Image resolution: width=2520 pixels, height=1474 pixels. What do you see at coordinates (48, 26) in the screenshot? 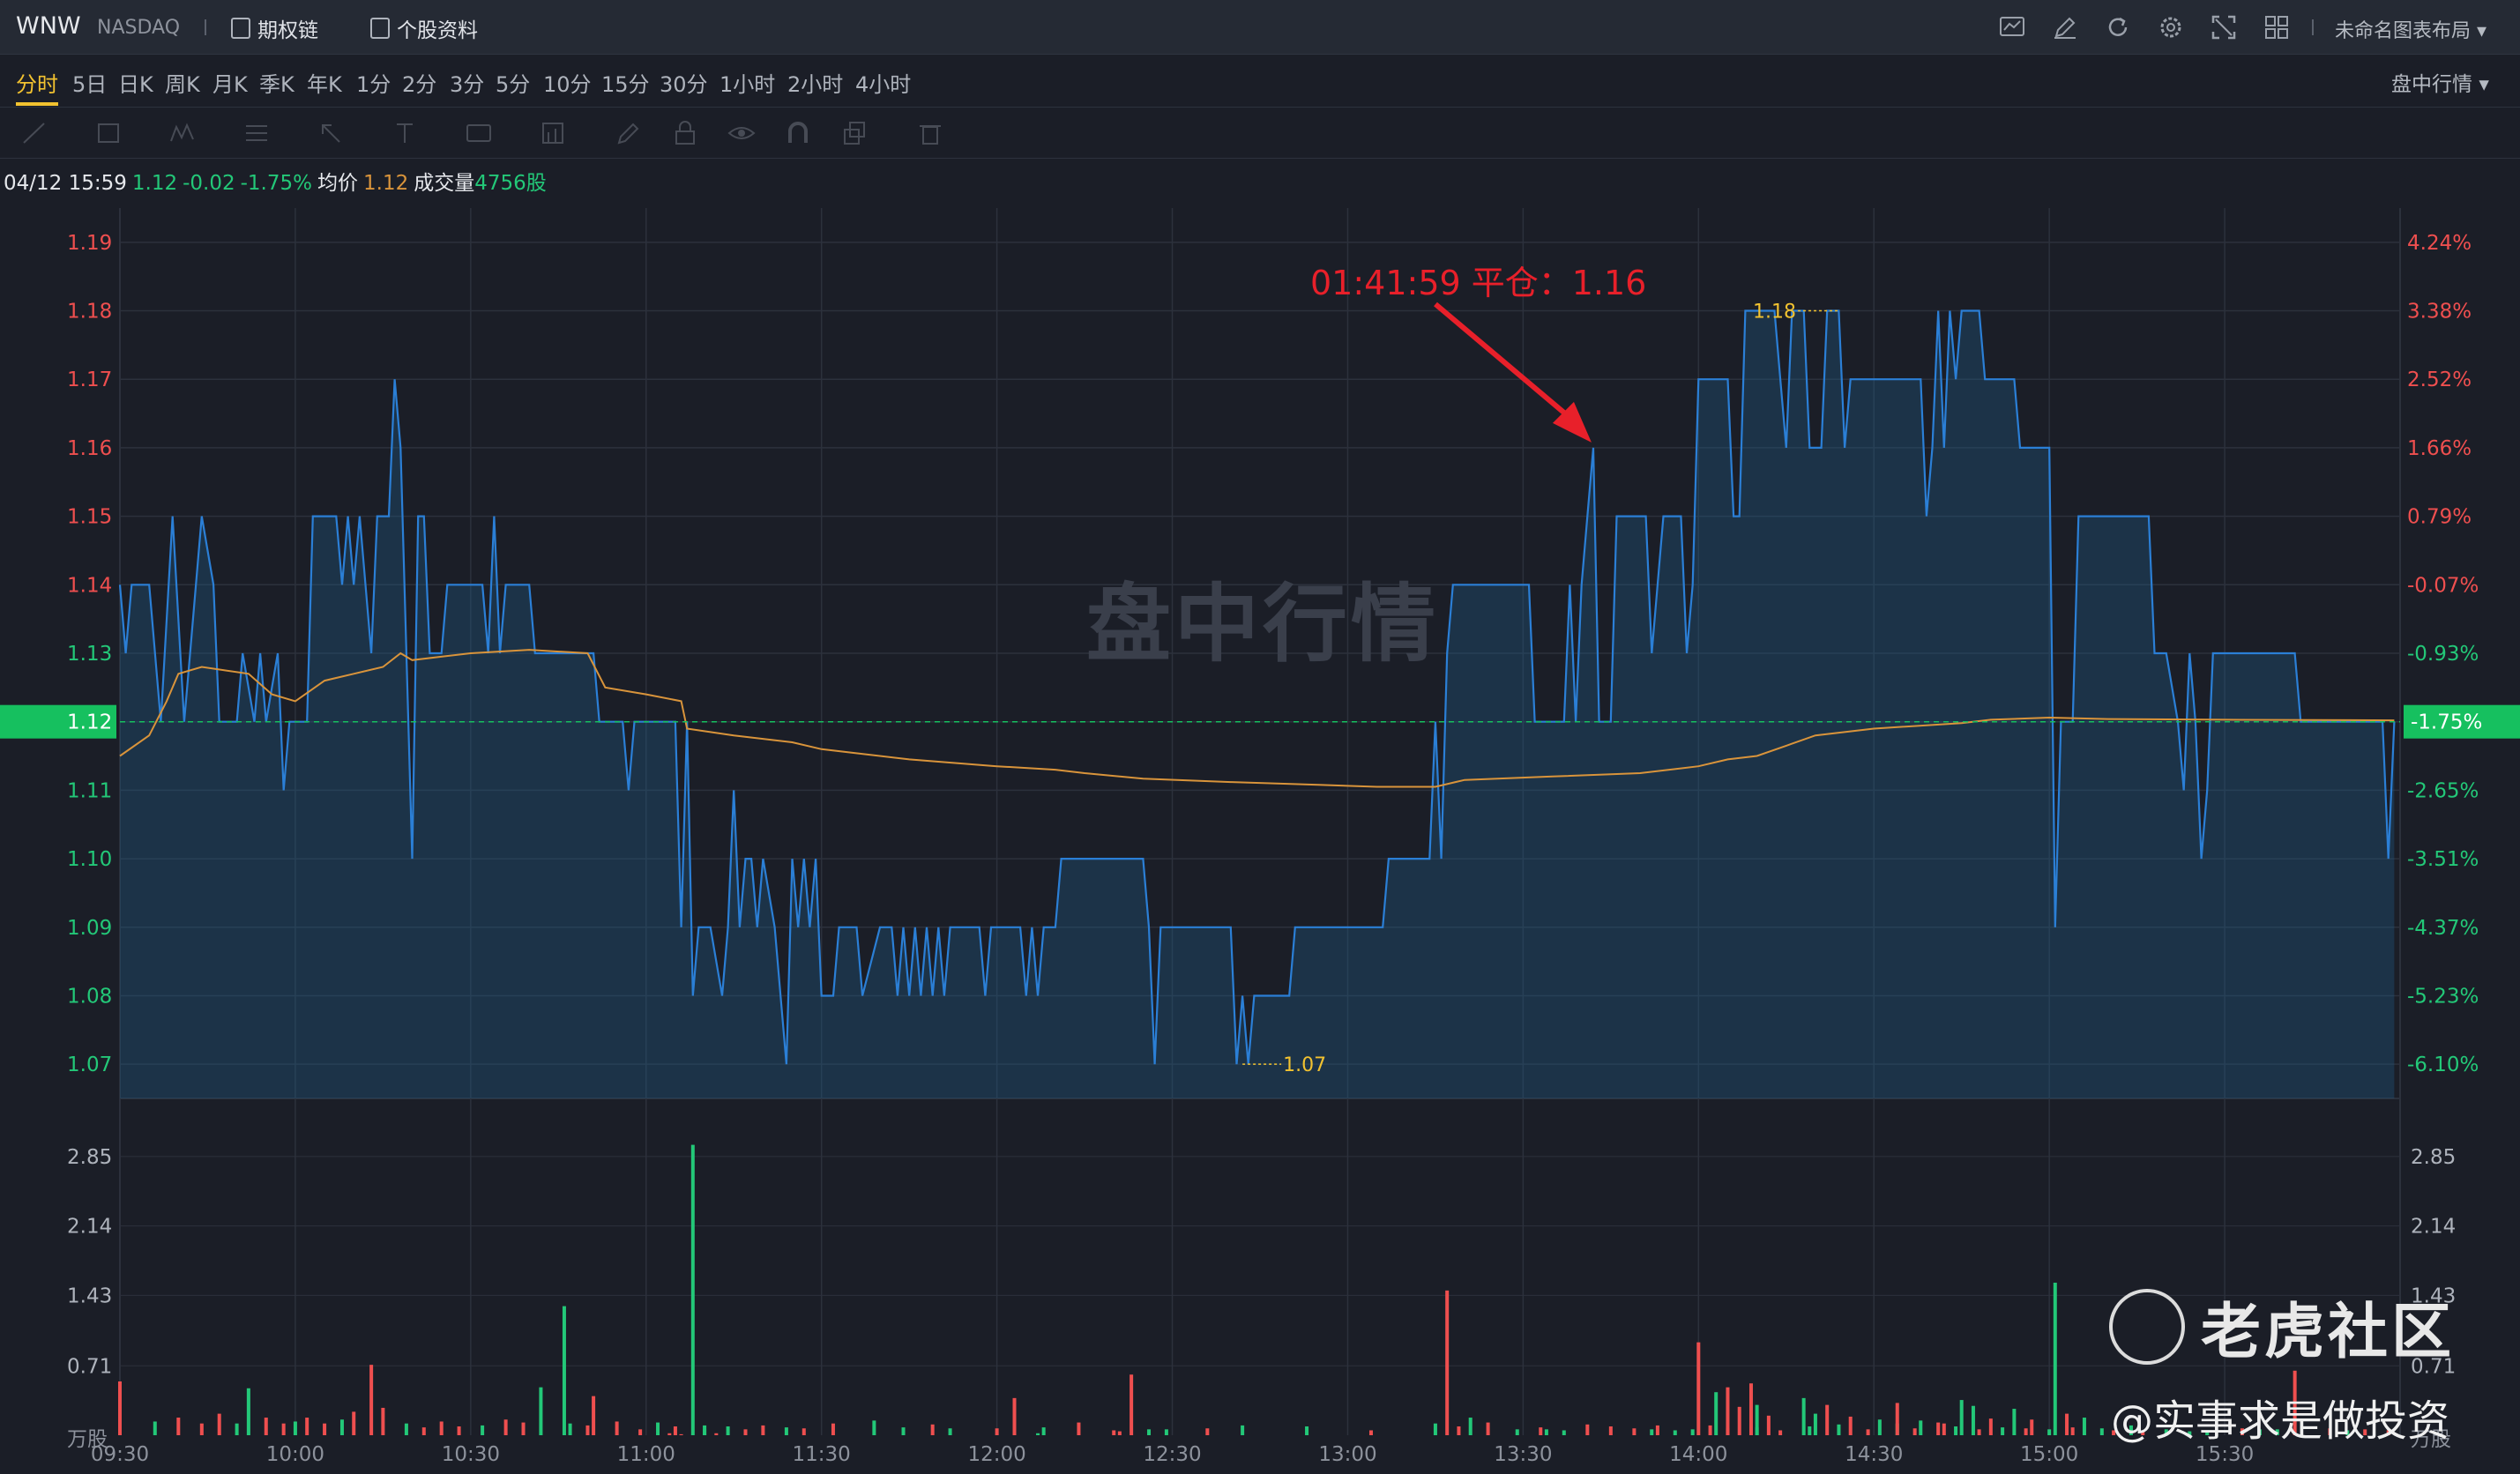
I see `stock-symbol: WNW` at bounding box center [48, 26].